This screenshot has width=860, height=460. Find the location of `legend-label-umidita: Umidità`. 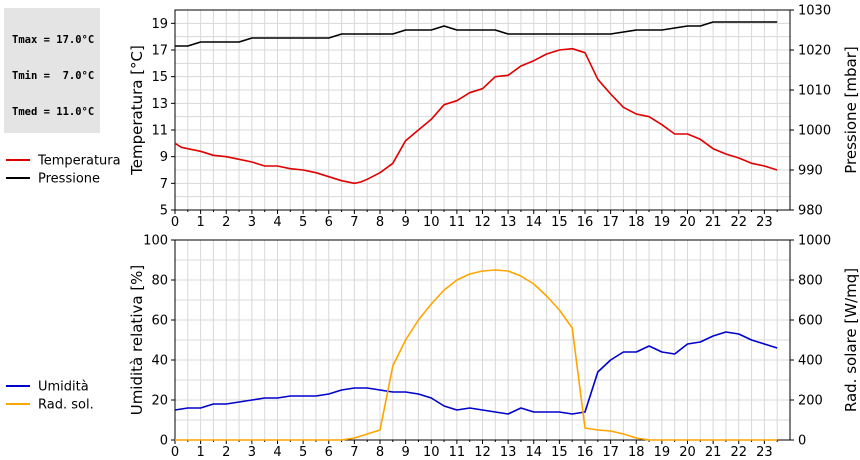

legend-label-umidita: Umidità is located at coordinates (63, 387).